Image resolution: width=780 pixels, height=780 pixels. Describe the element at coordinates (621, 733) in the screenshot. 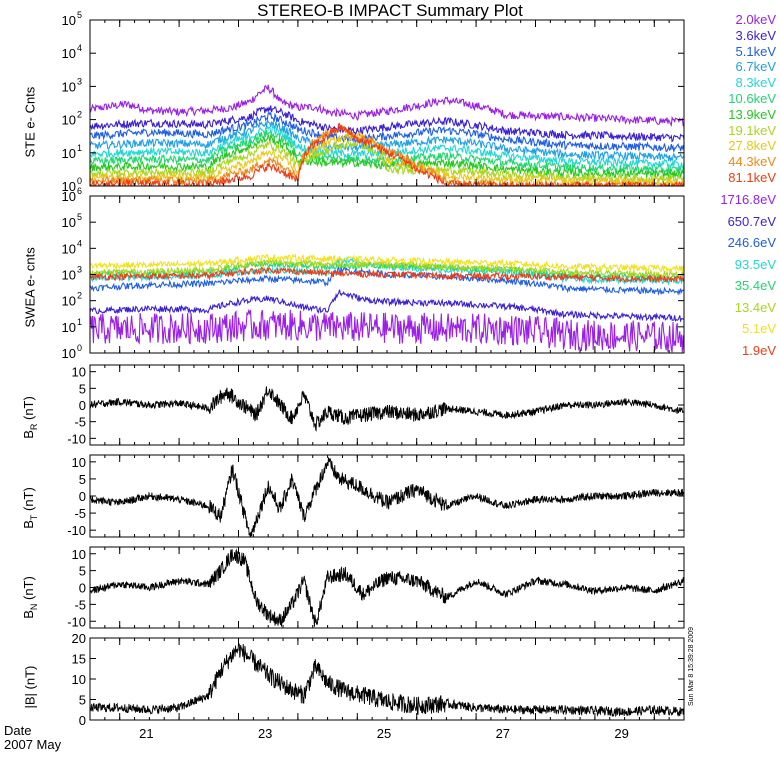

I see `x-tick-label: 29` at that location.